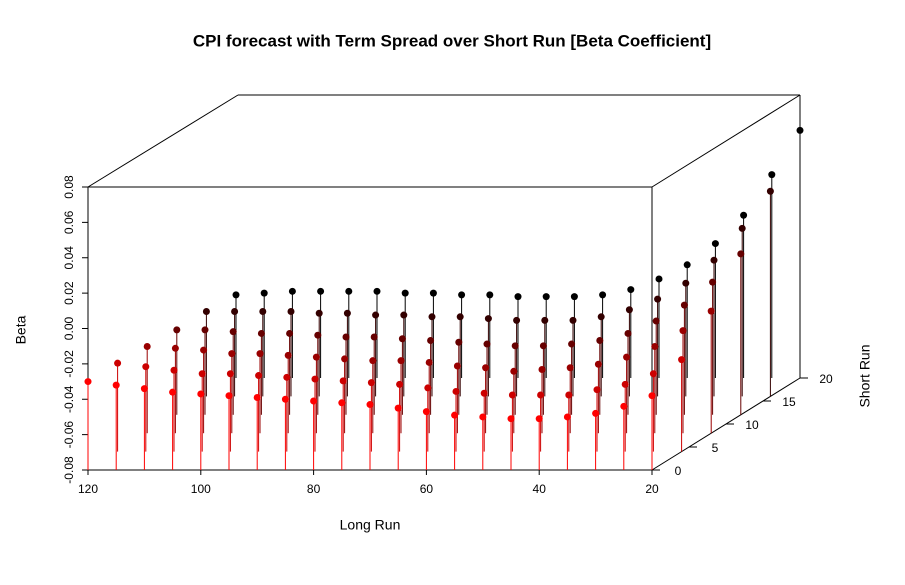 This screenshot has width=905, height=585. What do you see at coordinates (752, 425) in the screenshot?
I see `y-tick-label: 10` at bounding box center [752, 425].